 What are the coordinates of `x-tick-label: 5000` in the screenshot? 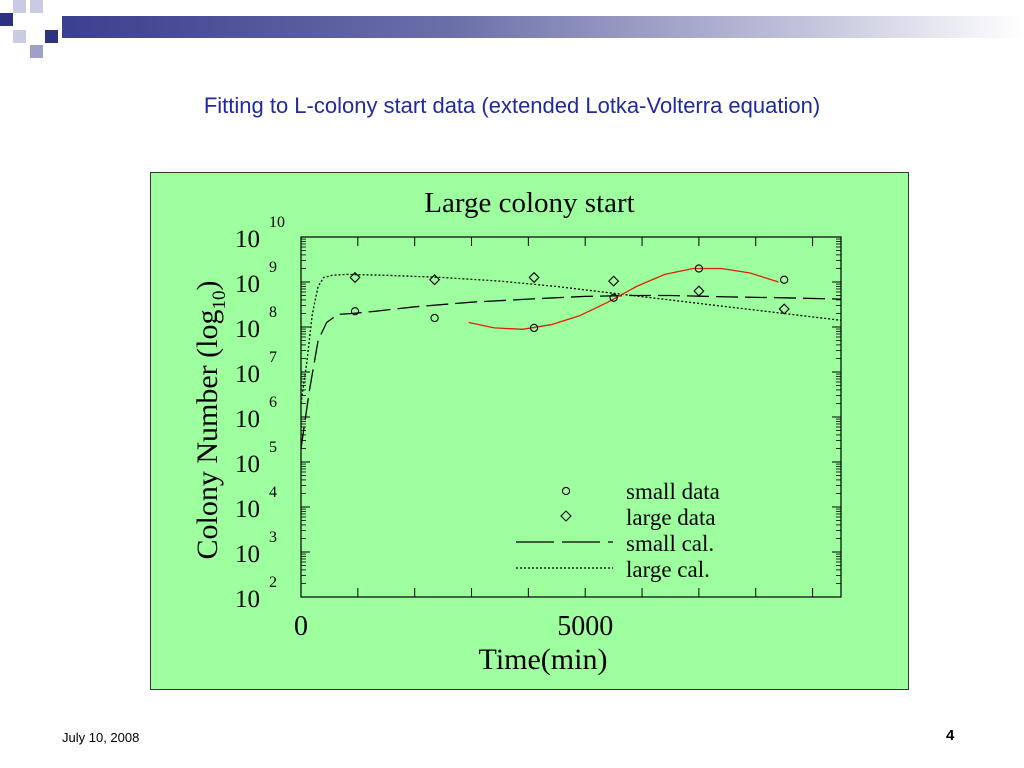 It's located at (585, 626).